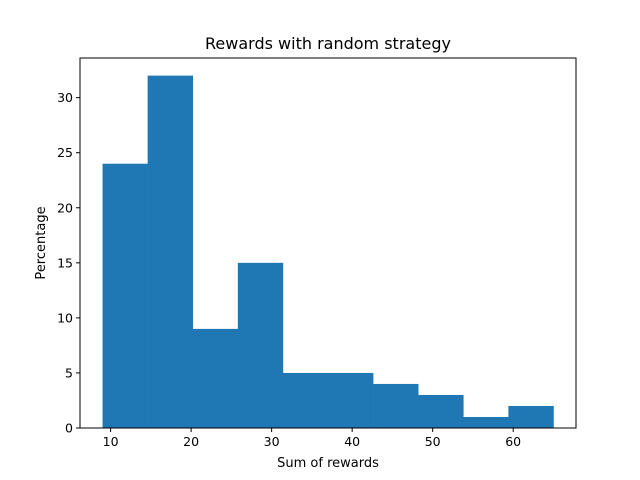 The width and height of the screenshot is (640, 480). Describe the element at coordinates (272, 441) in the screenshot. I see `x-tick-label: 30` at that location.